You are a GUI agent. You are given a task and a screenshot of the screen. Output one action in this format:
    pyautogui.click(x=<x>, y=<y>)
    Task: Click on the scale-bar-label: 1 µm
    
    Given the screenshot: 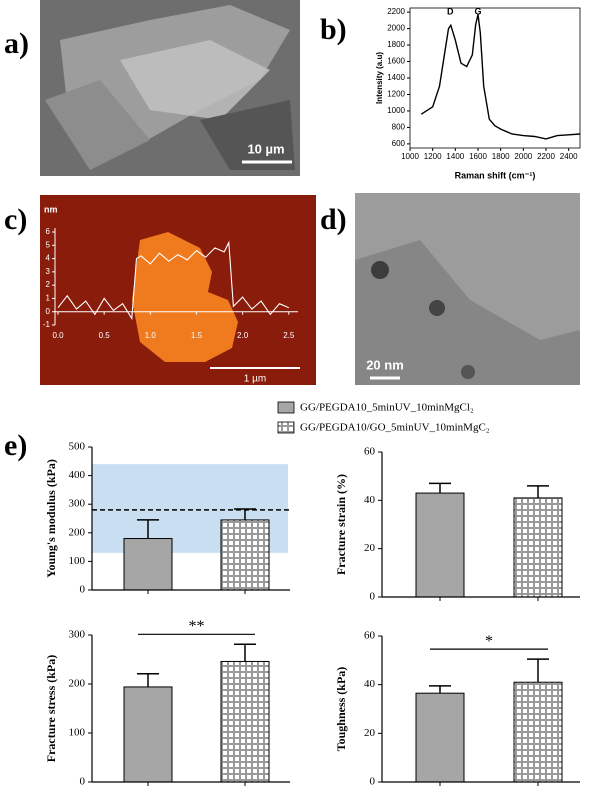 What is the action you would take?
    pyautogui.click(x=255, y=379)
    